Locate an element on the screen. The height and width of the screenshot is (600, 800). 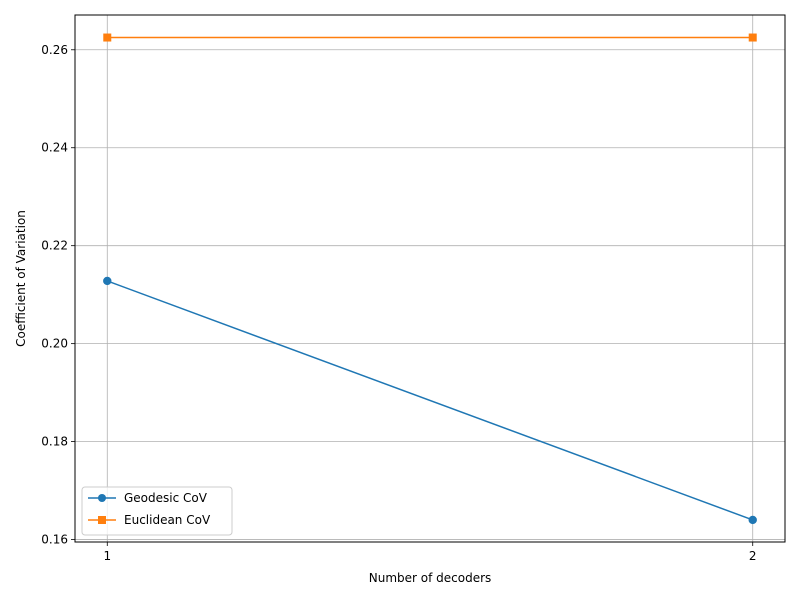
y-tick-label: 0.26 is located at coordinates (54, 50).